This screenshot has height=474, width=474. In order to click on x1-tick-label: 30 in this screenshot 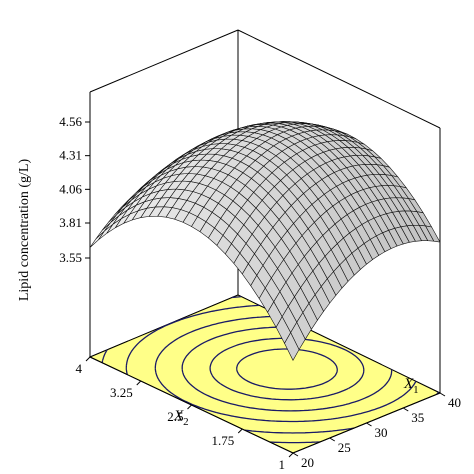, I will do `click(381, 432)`.